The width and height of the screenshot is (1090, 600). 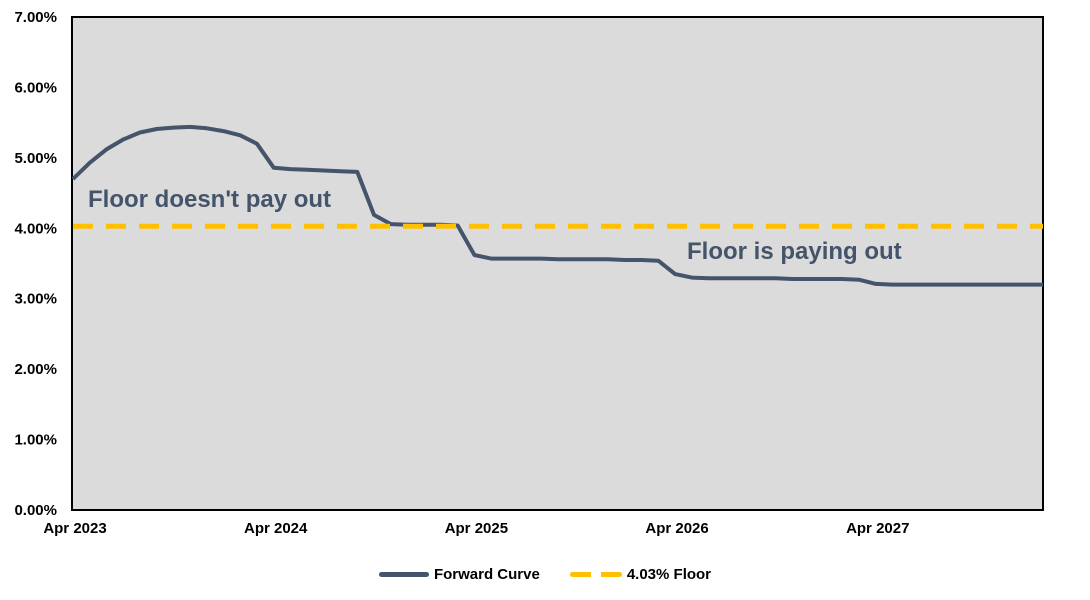 I want to click on legend-item-floor: 4.03% Floor, so click(x=640, y=574).